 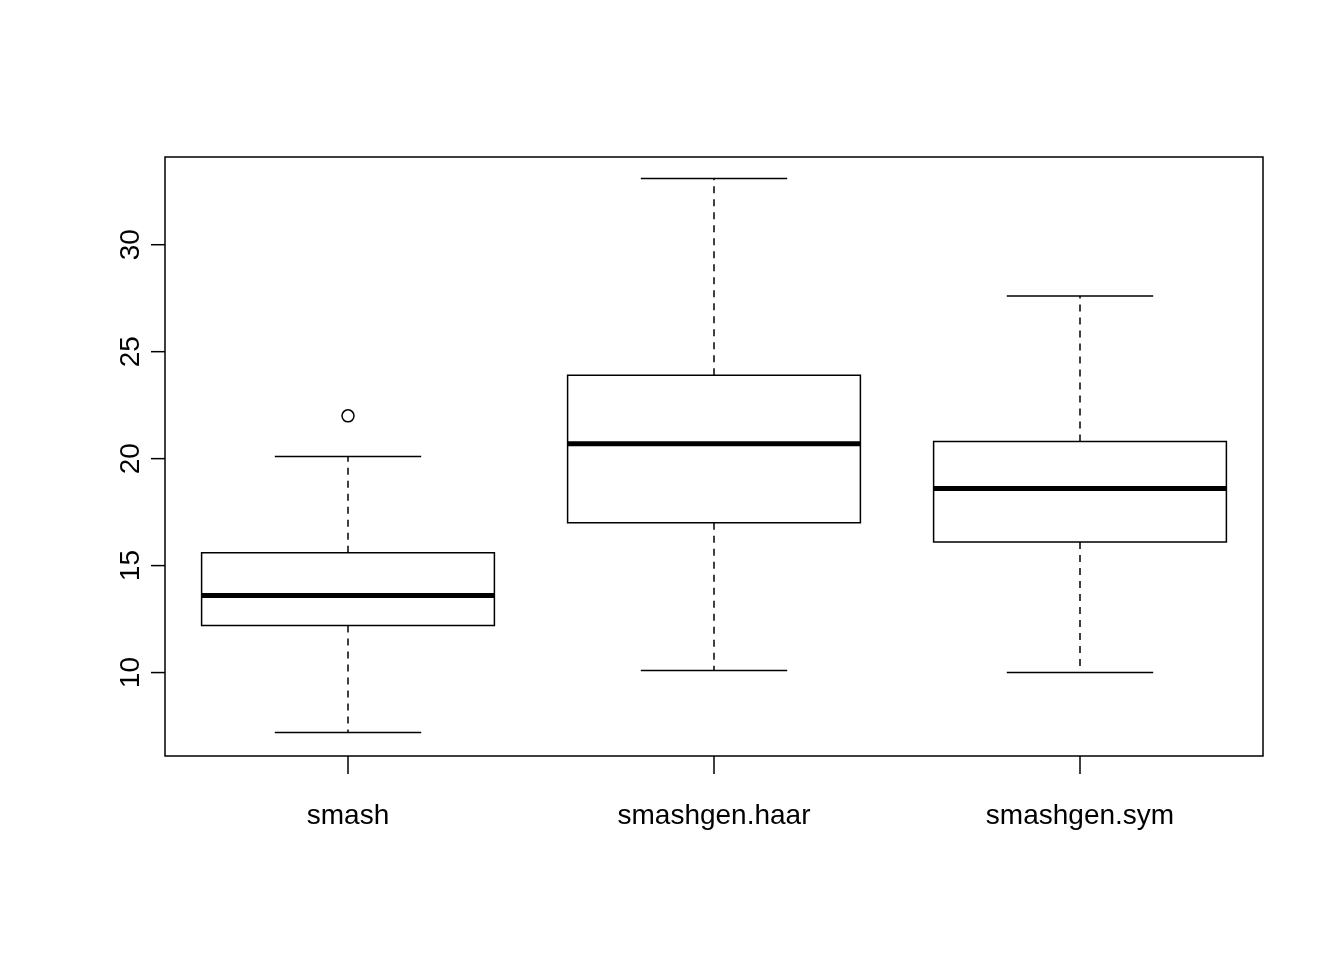 I want to click on y-tick-label: 25, so click(x=129, y=352).